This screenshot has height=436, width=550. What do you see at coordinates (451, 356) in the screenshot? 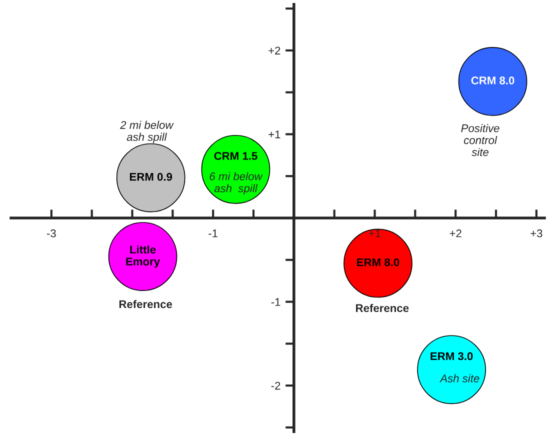
I see `series-label: ERM 3.0` at bounding box center [451, 356].